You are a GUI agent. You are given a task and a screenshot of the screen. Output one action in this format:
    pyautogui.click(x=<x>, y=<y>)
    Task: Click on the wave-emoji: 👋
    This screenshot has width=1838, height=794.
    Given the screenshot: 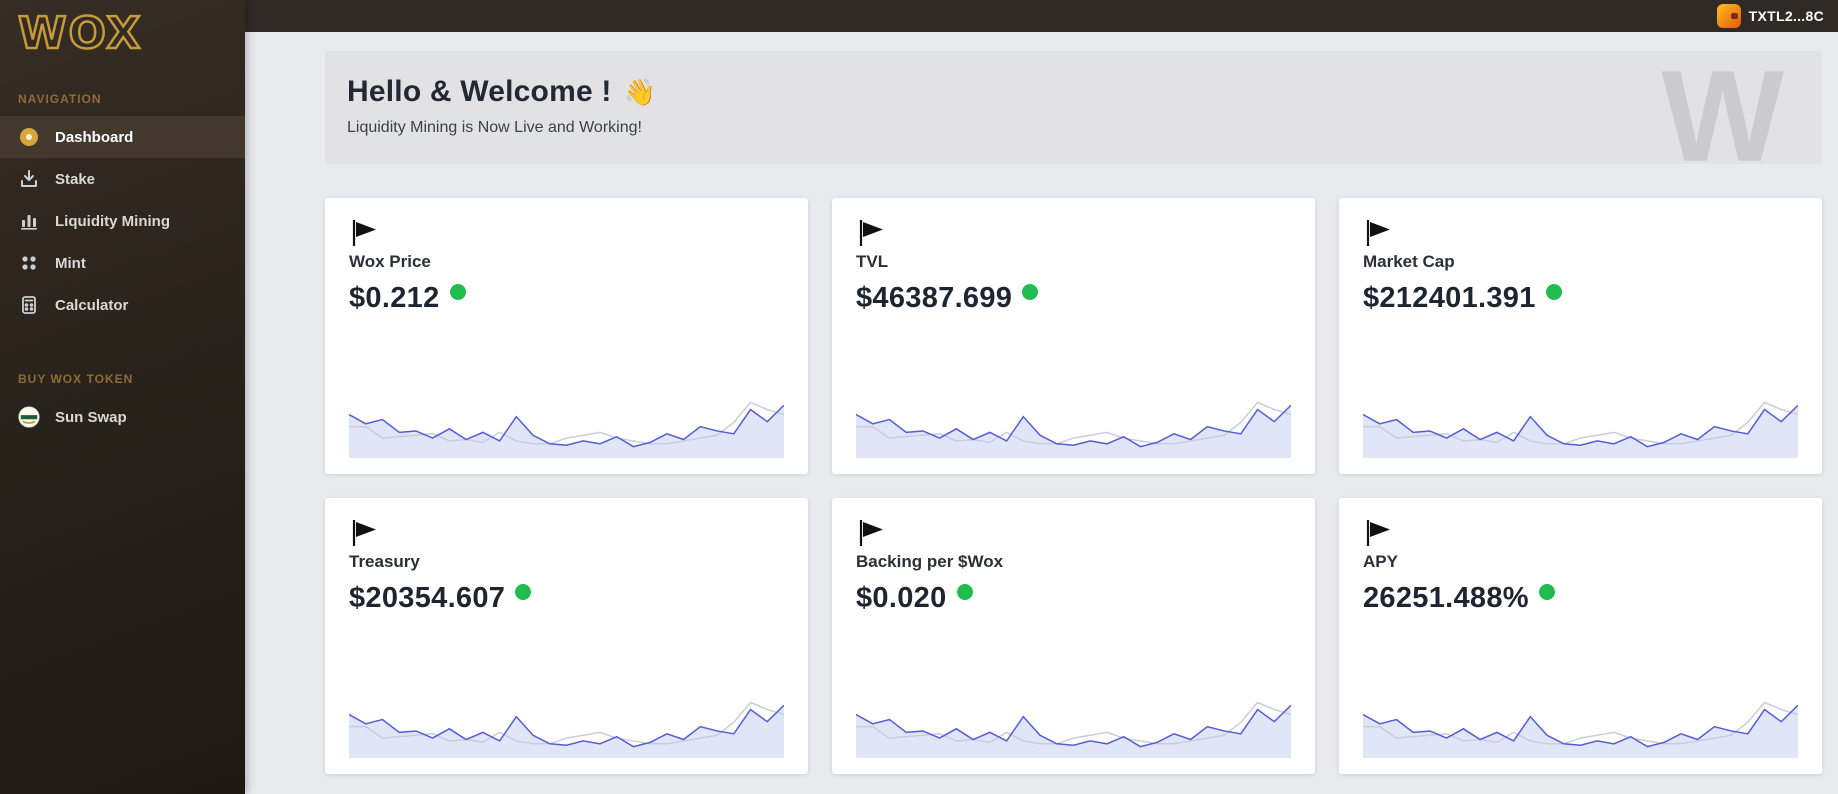 What is the action you would take?
    pyautogui.click(x=639, y=91)
    